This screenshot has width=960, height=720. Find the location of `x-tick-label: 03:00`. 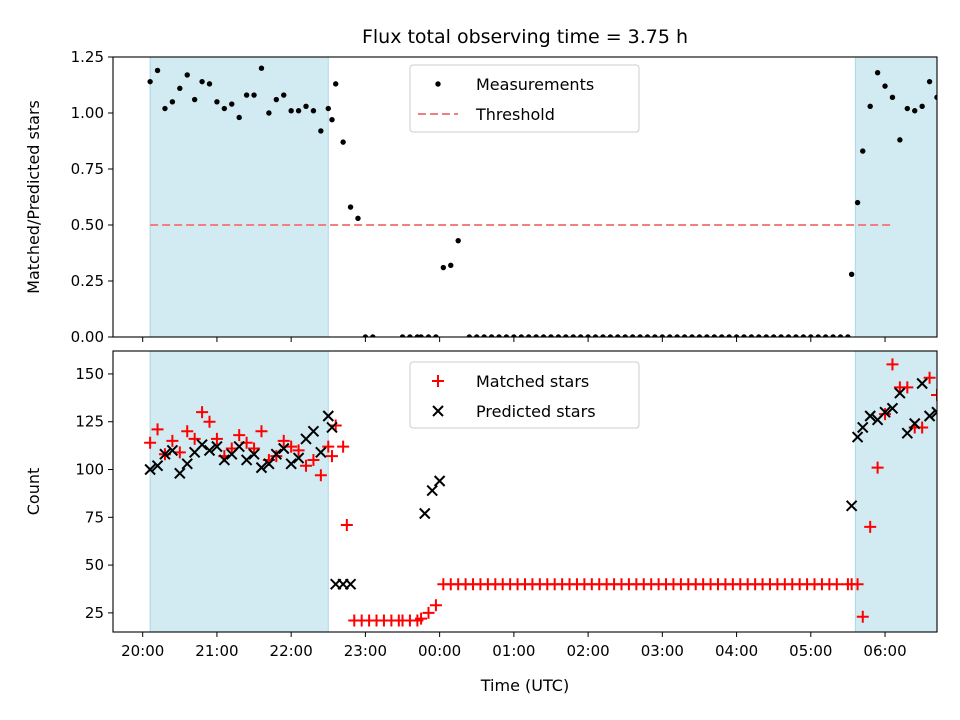

x-tick-label: 03:00 is located at coordinates (662, 651).